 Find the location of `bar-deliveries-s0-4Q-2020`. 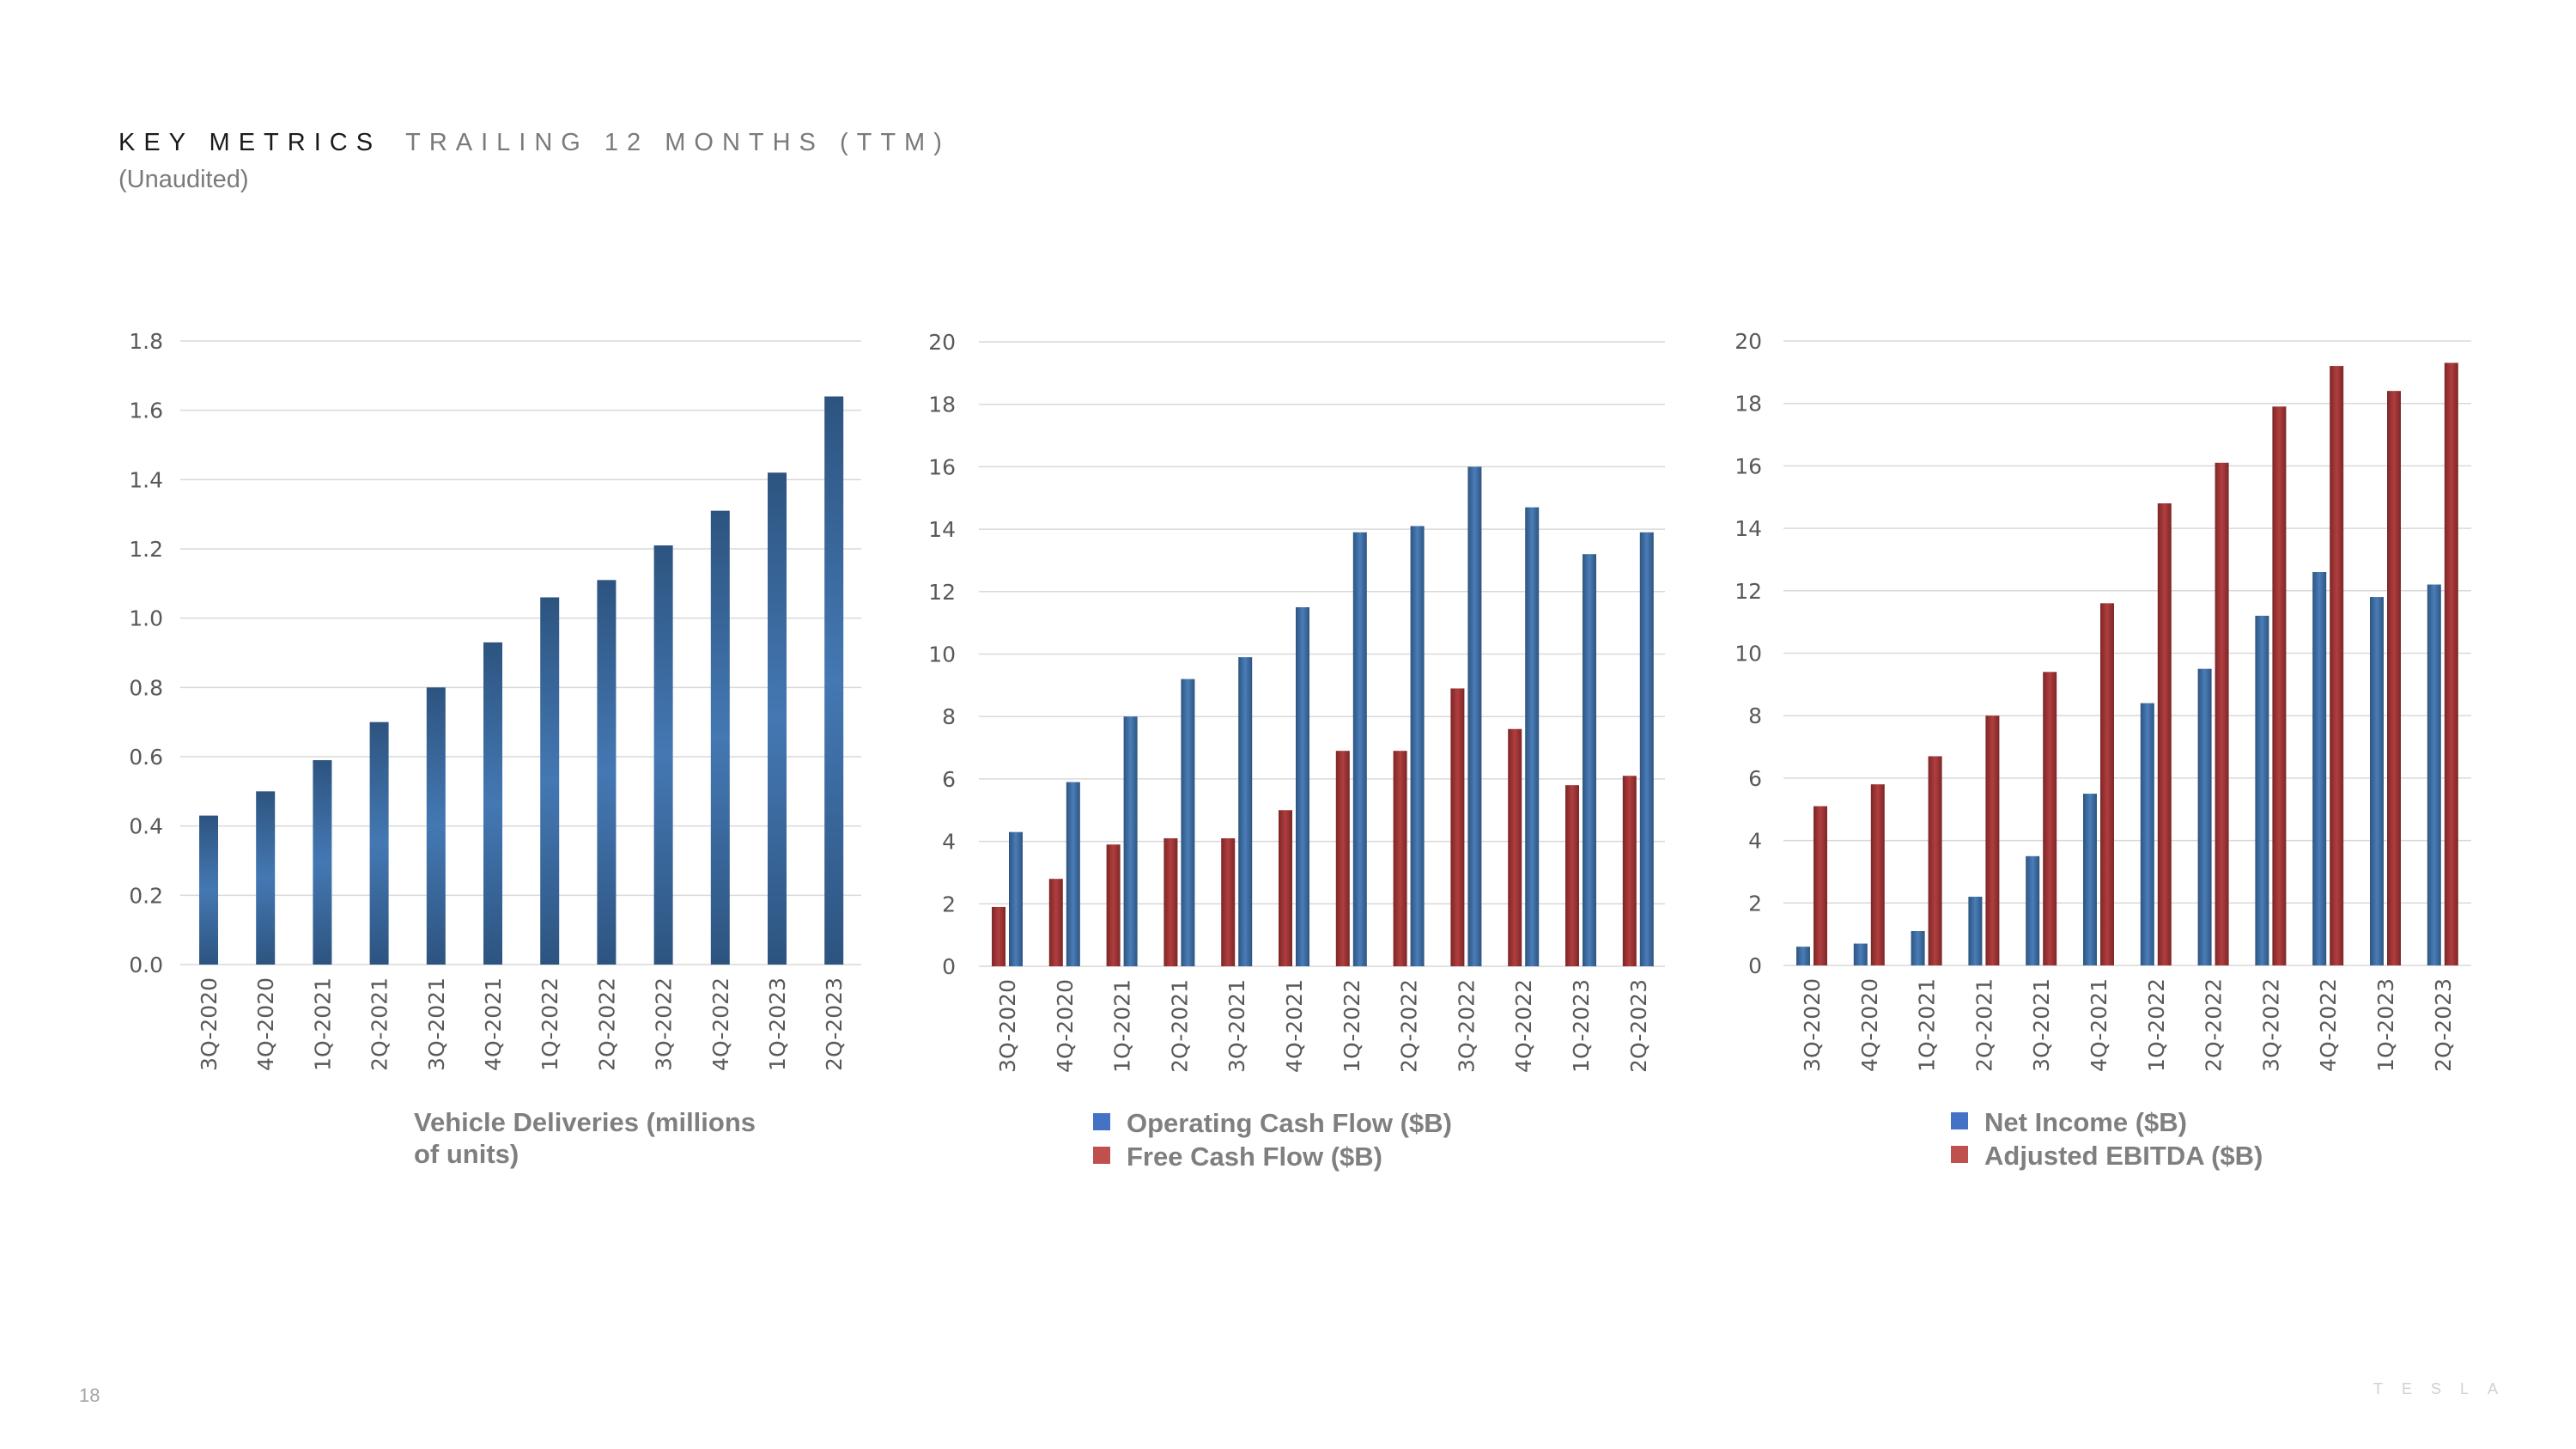

bar-deliveries-s0-4Q-2020 is located at coordinates (266, 878).